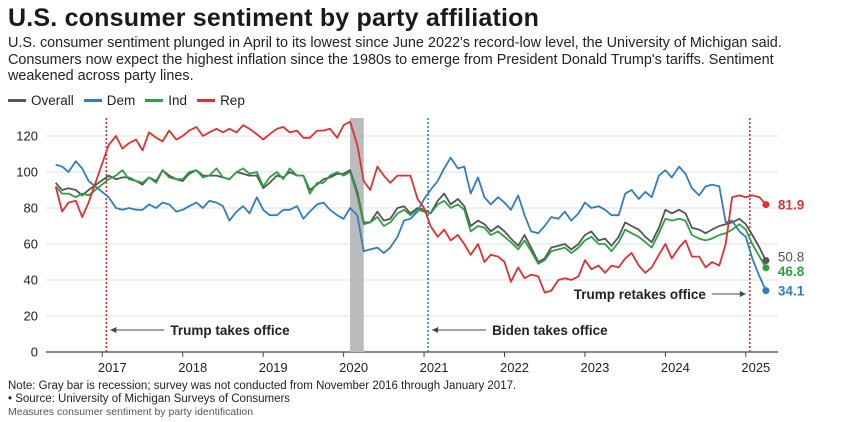  I want to click on y-tick-label: 40, so click(31, 280).